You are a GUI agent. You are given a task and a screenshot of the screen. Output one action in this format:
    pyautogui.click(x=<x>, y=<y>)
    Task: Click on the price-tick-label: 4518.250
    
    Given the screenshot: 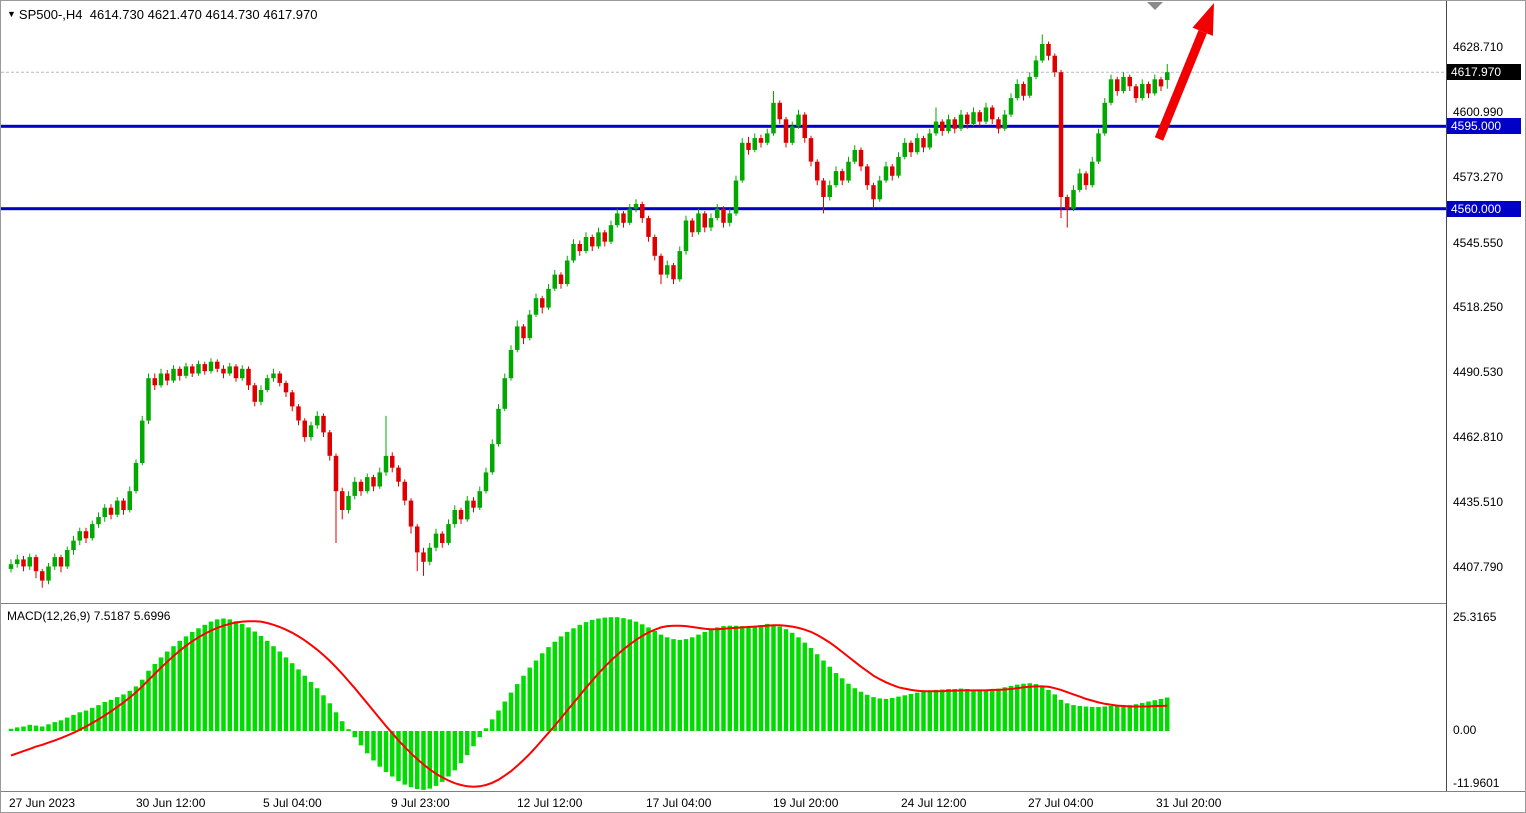 What is the action you would take?
    pyautogui.click(x=1478, y=307)
    